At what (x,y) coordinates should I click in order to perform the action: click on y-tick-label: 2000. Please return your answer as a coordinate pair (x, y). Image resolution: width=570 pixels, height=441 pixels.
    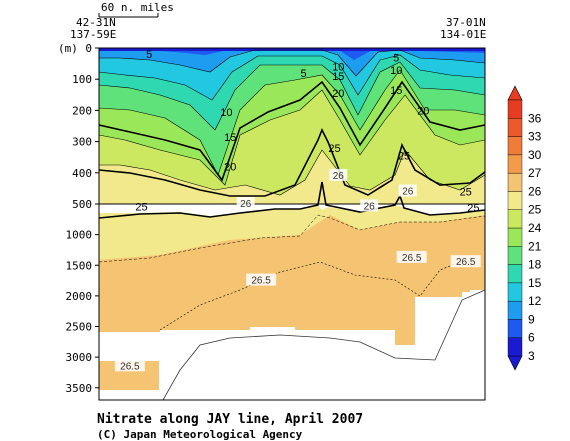
    Looking at the image, I should click on (79, 296).